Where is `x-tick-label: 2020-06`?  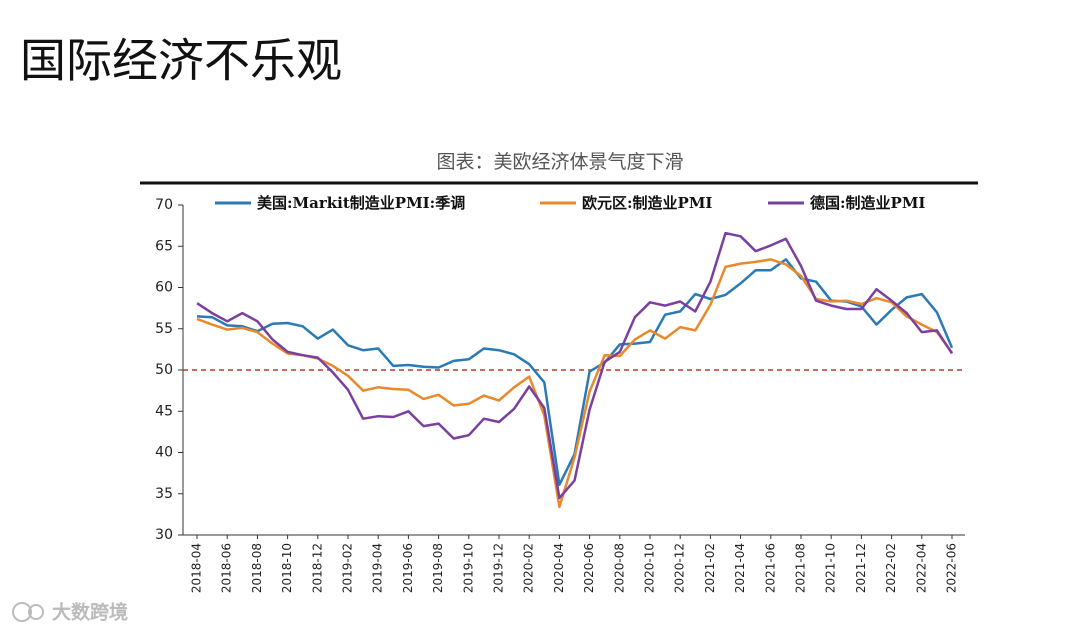 x-tick-label: 2020-06 is located at coordinates (589, 568).